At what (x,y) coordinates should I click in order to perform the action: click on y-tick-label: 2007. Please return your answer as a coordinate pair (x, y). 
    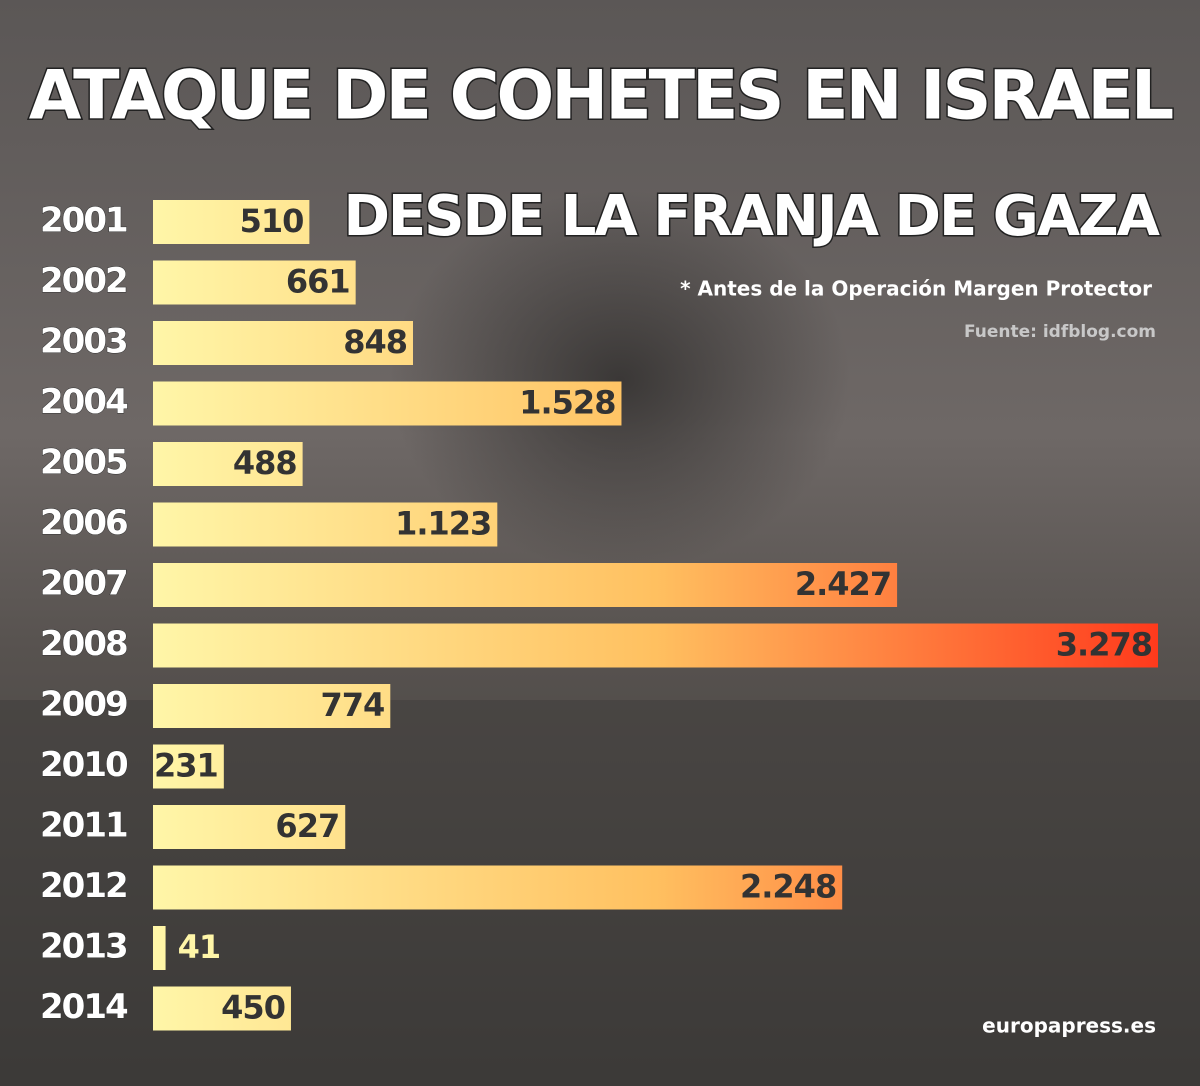
    Looking at the image, I should click on (83, 584).